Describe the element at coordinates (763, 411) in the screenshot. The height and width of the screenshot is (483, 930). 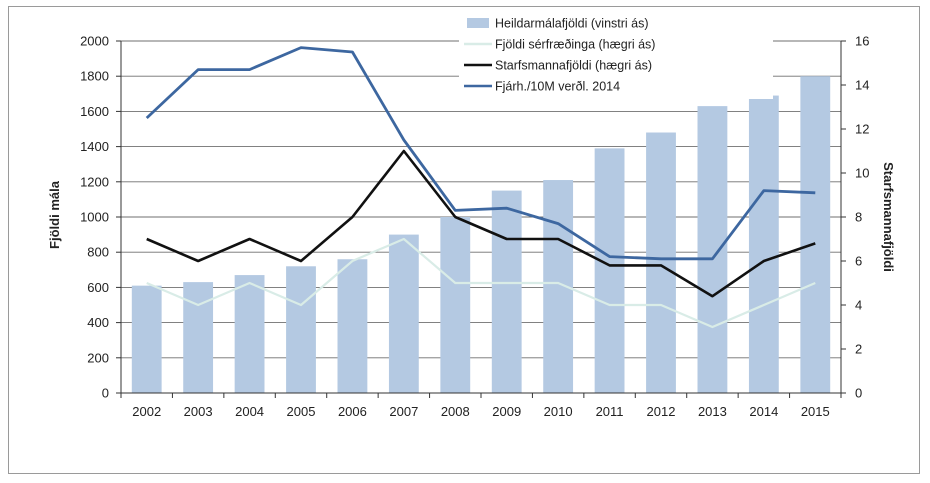
I see `x-tick-label: 2014` at that location.